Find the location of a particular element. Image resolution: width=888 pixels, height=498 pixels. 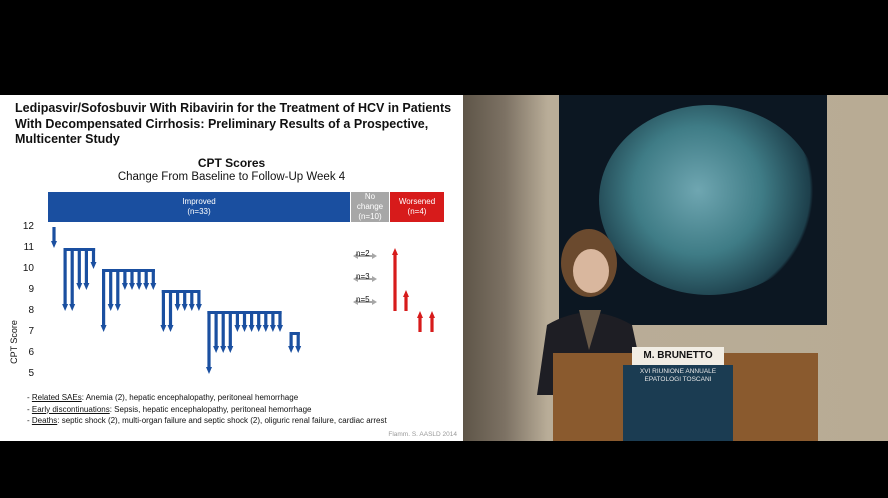

speaker-nameplate: M. BRUNETTO is located at coordinates (678, 356).